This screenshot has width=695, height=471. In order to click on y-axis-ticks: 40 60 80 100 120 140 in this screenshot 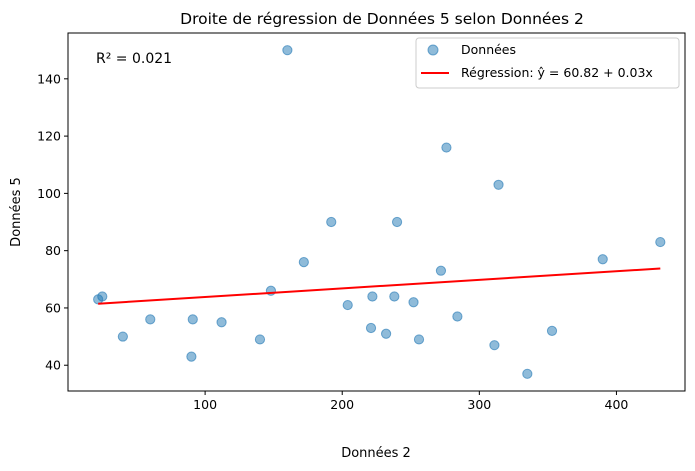, I will do `click(52, 222)`.